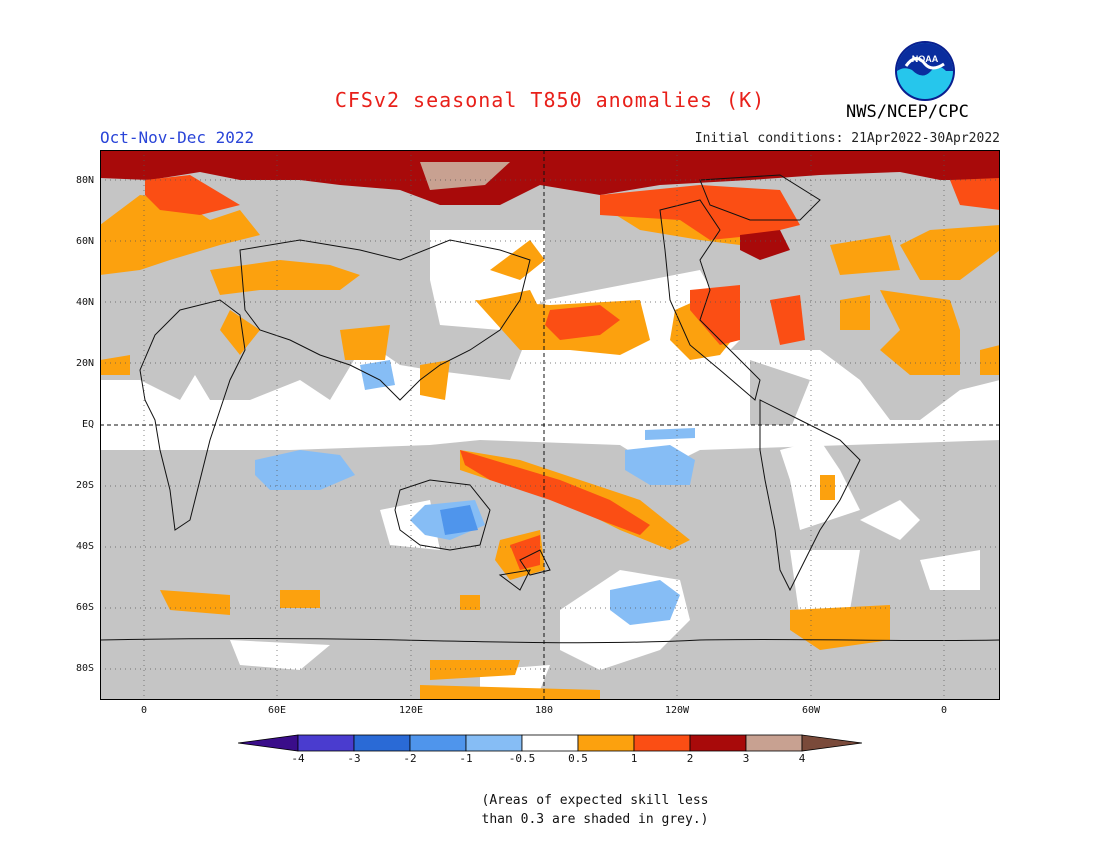 This screenshot has height=850, width=1100. I want to click on lon-label: 120W, so click(677, 710).